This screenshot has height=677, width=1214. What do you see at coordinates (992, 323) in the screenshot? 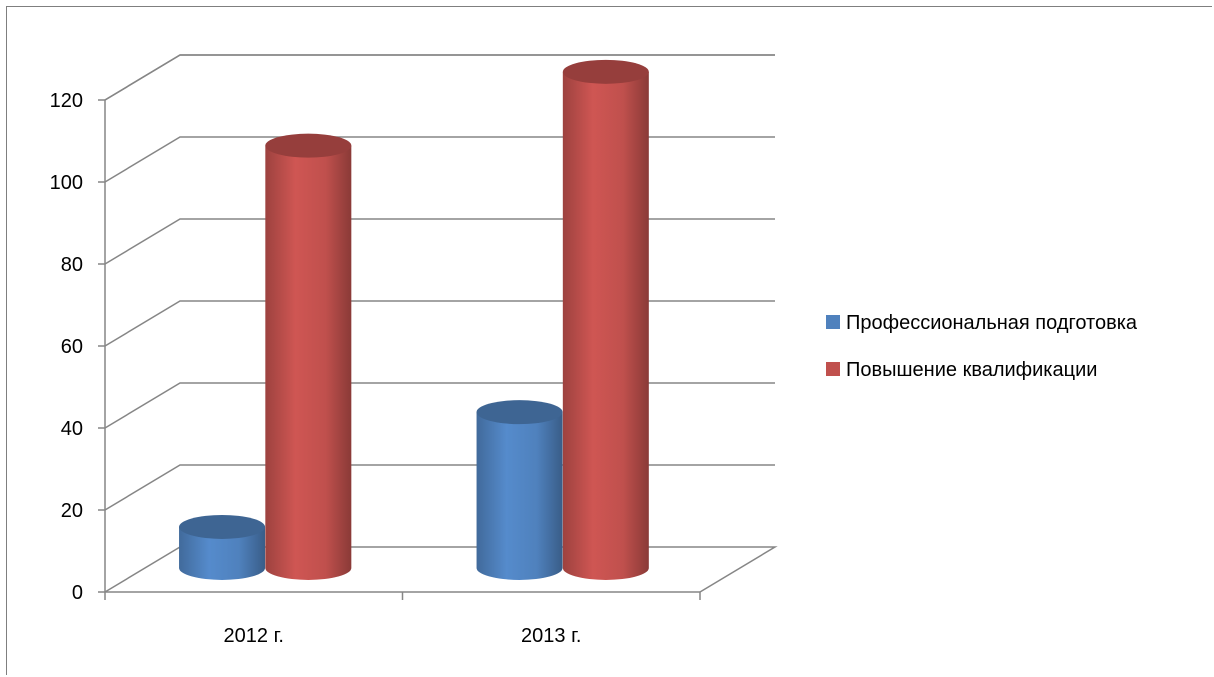
I see `legend-label: Профессиональная подготовка` at bounding box center [992, 323].